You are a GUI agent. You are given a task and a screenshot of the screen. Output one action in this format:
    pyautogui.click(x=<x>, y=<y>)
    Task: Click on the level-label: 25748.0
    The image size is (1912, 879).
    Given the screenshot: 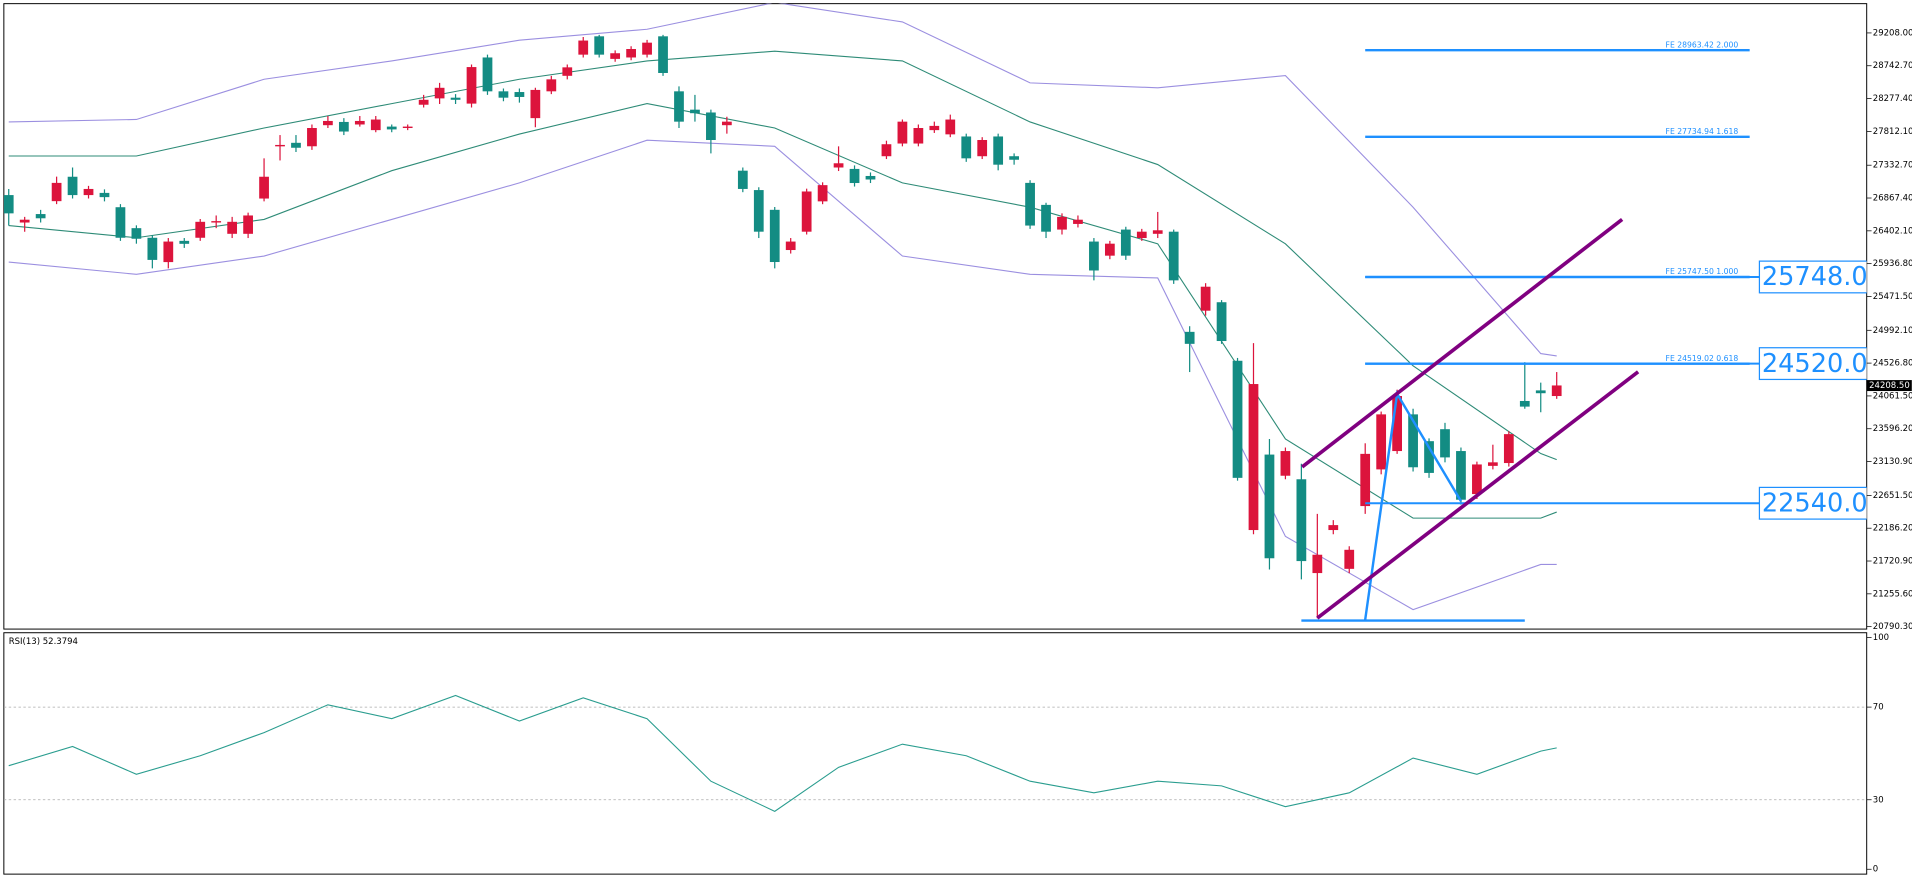 What is the action you would take?
    pyautogui.click(x=1815, y=277)
    